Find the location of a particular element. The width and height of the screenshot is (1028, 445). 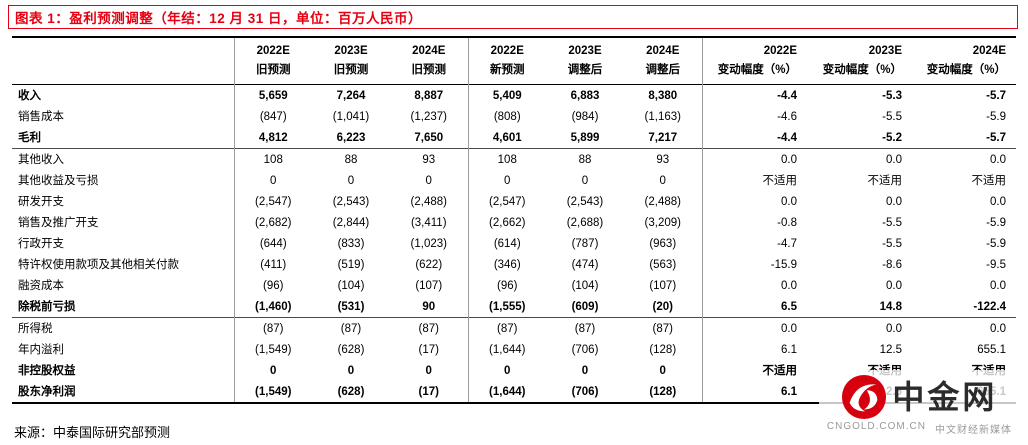

value-cell: (2,682) is located at coordinates (272, 222).